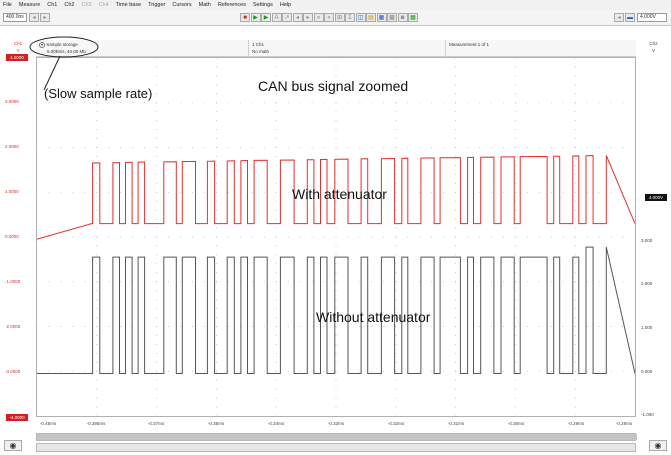 The width and height of the screenshot is (671, 455). I want to click on x-tick-label: -0.37ms, so click(156, 423).